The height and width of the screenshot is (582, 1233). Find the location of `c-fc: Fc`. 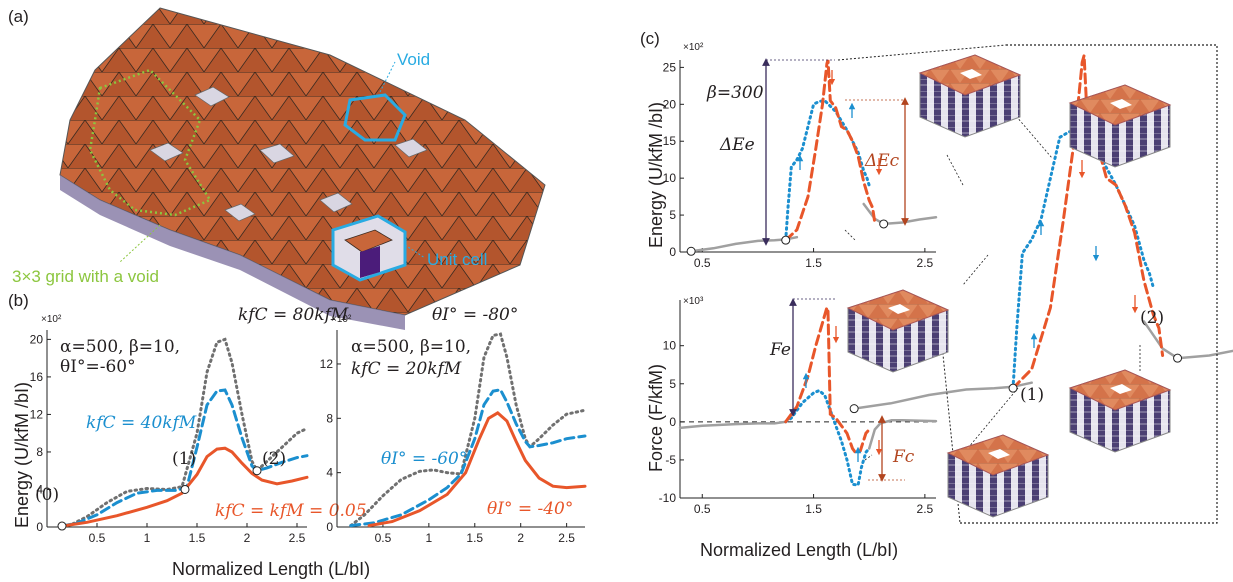

c-fc: Fc is located at coordinates (903, 457).